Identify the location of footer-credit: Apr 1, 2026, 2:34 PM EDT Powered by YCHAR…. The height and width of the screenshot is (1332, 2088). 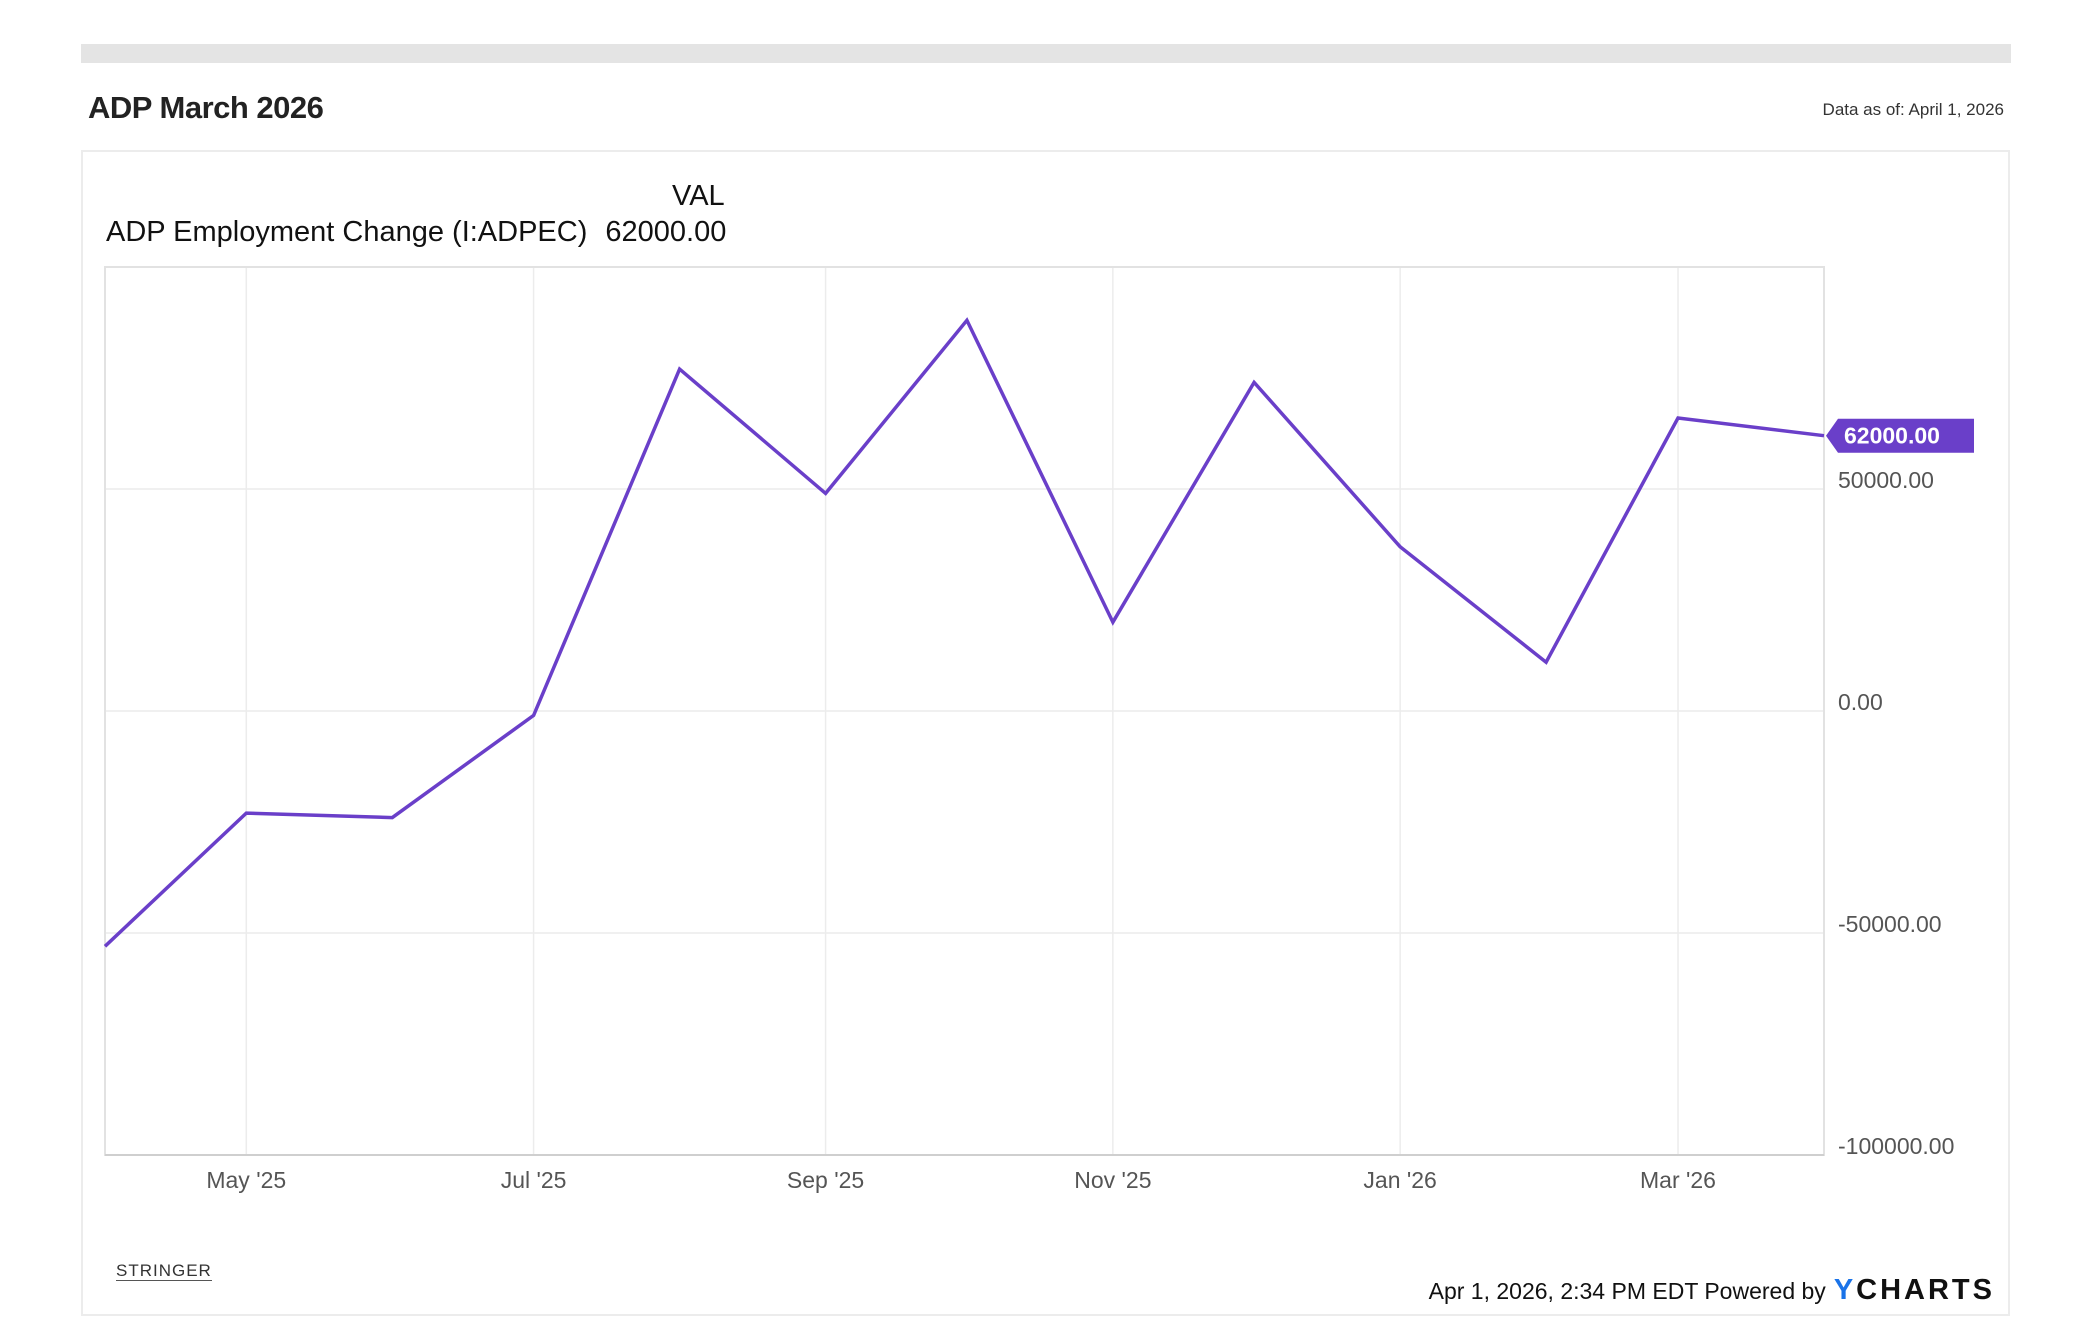
(1712, 1290).